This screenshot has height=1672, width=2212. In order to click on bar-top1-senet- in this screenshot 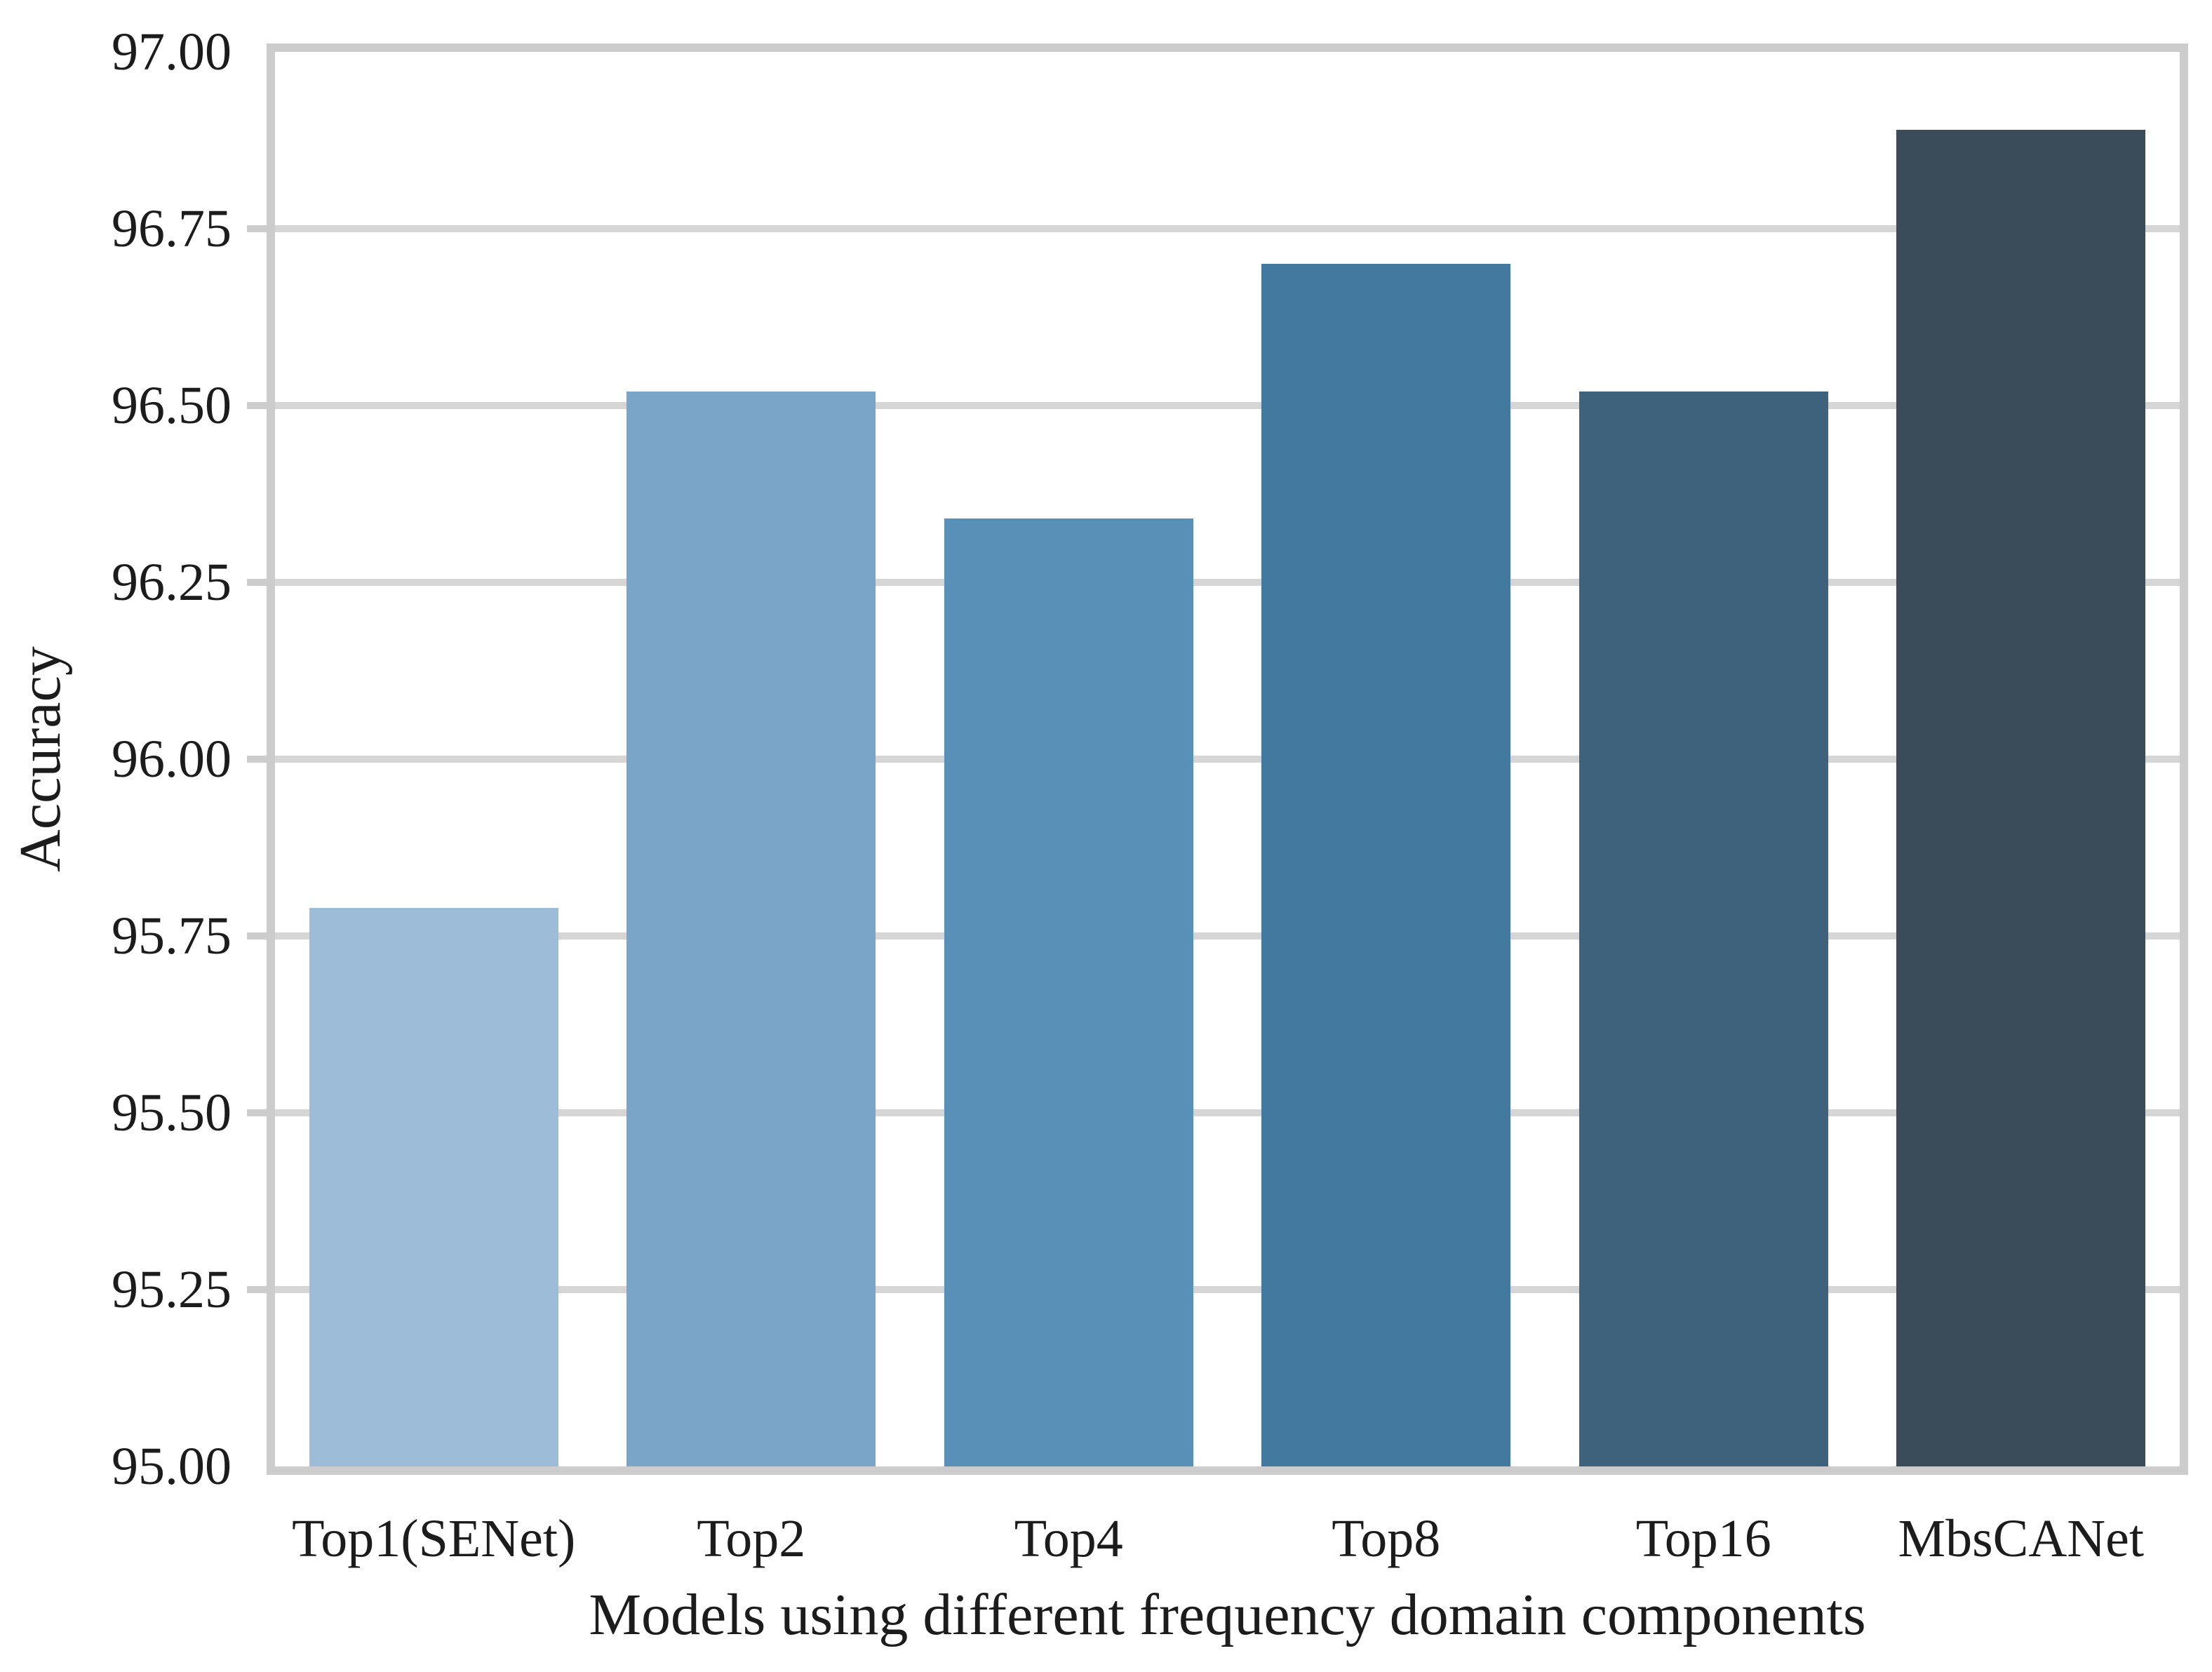, I will do `click(433, 1187)`.